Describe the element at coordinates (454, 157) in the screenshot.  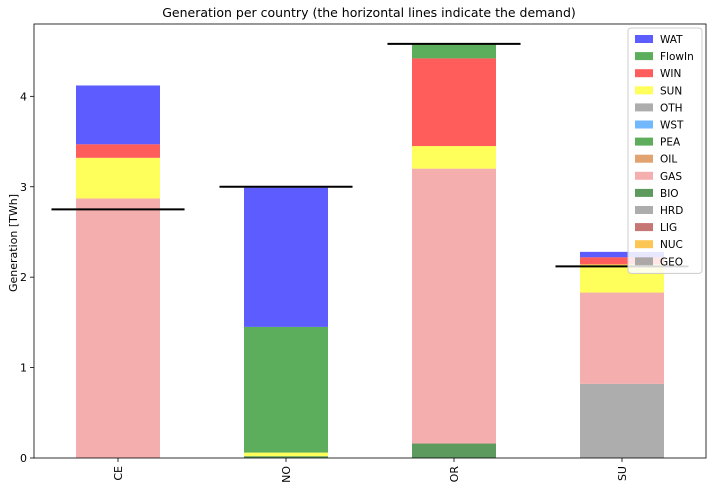
I see `bar-or-sun` at that location.